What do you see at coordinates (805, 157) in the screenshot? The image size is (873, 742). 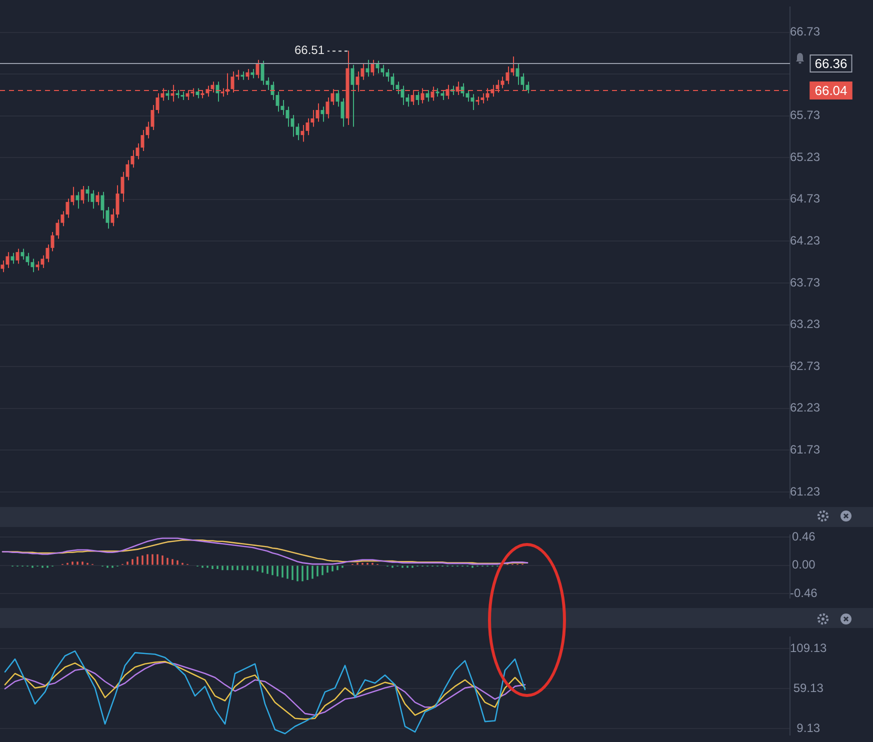 I see `y-tick-label: 65.23` at bounding box center [805, 157].